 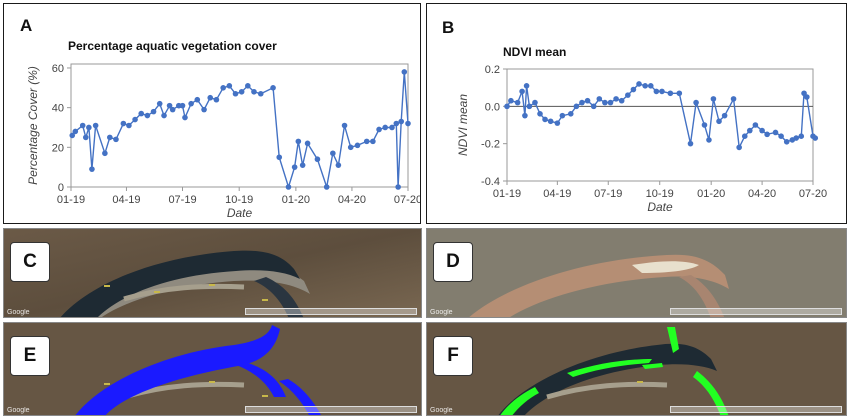 I want to click on chart-b-x-tick-label: 10-19, so click(x=660, y=194).